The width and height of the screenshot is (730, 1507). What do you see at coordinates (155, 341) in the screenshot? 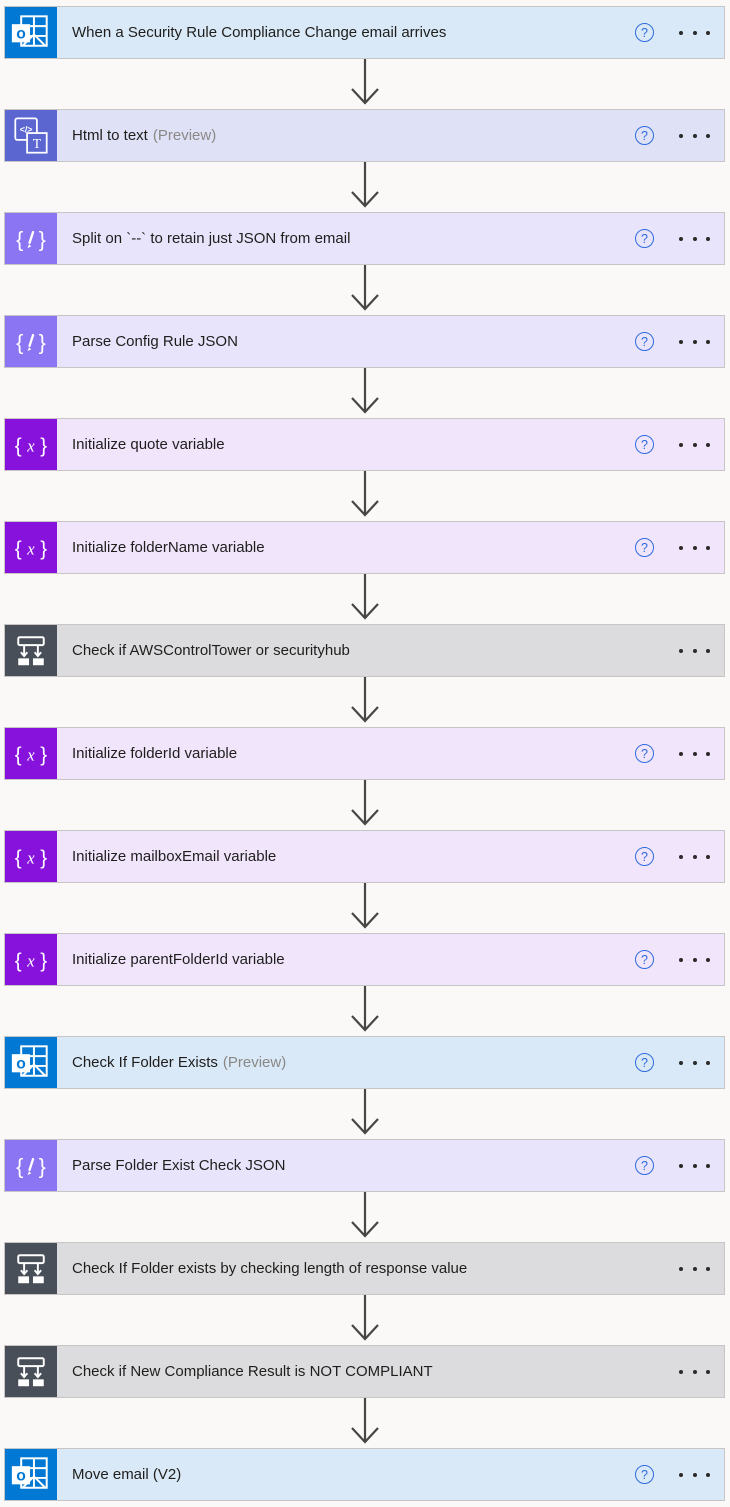
I see `step-title-text: Parse Config Rule JSON` at bounding box center [155, 341].